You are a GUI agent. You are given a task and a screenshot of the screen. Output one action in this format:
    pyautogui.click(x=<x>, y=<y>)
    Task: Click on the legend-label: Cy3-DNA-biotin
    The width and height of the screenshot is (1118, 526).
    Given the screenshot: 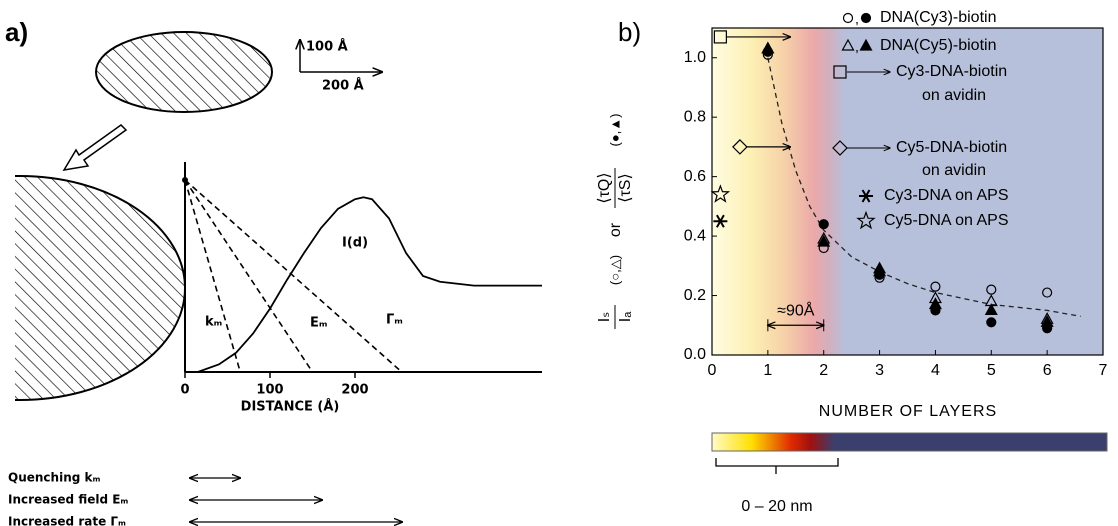 What is the action you would take?
    pyautogui.click(x=951, y=71)
    